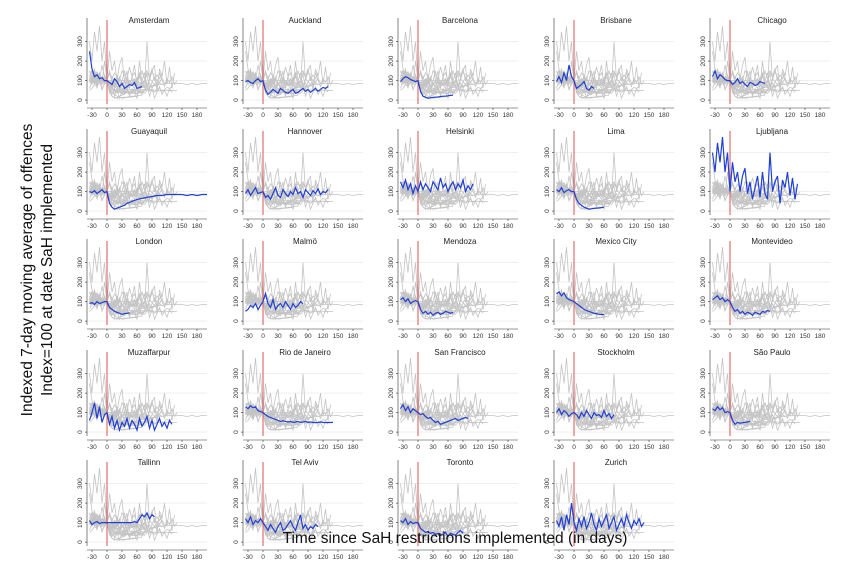 The image size is (850, 567). What do you see at coordinates (772, 241) in the screenshot?
I see `panel-title: Montevideo` at bounding box center [772, 241].